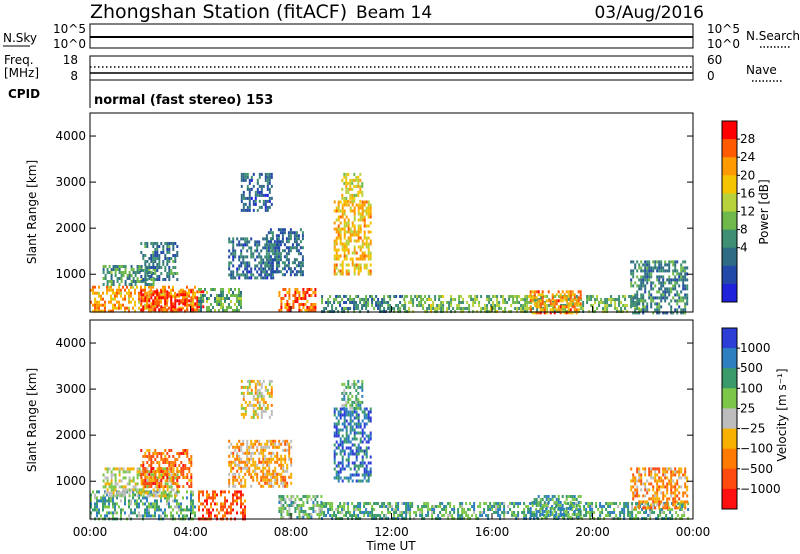  What do you see at coordinates (773, 36) in the screenshot?
I see `nsearch-label: N.Search` at bounding box center [773, 36].